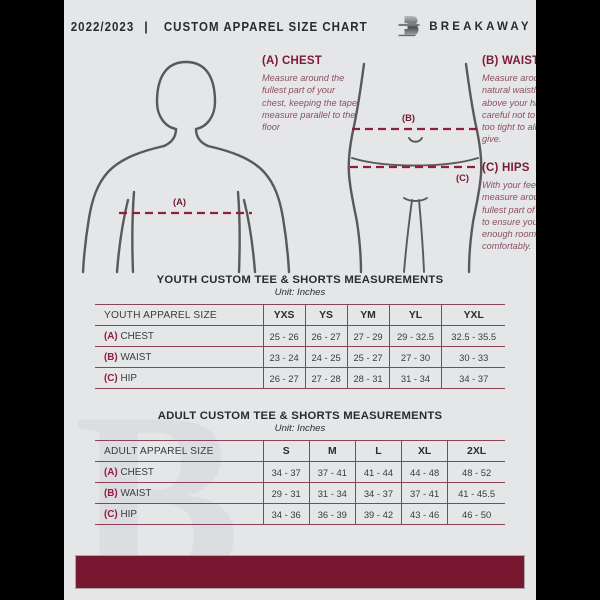 The height and width of the screenshot is (600, 600). Describe the element at coordinates (424, 472) in the screenshot. I see `adult-chest-xl: 44 - 48` at that location.